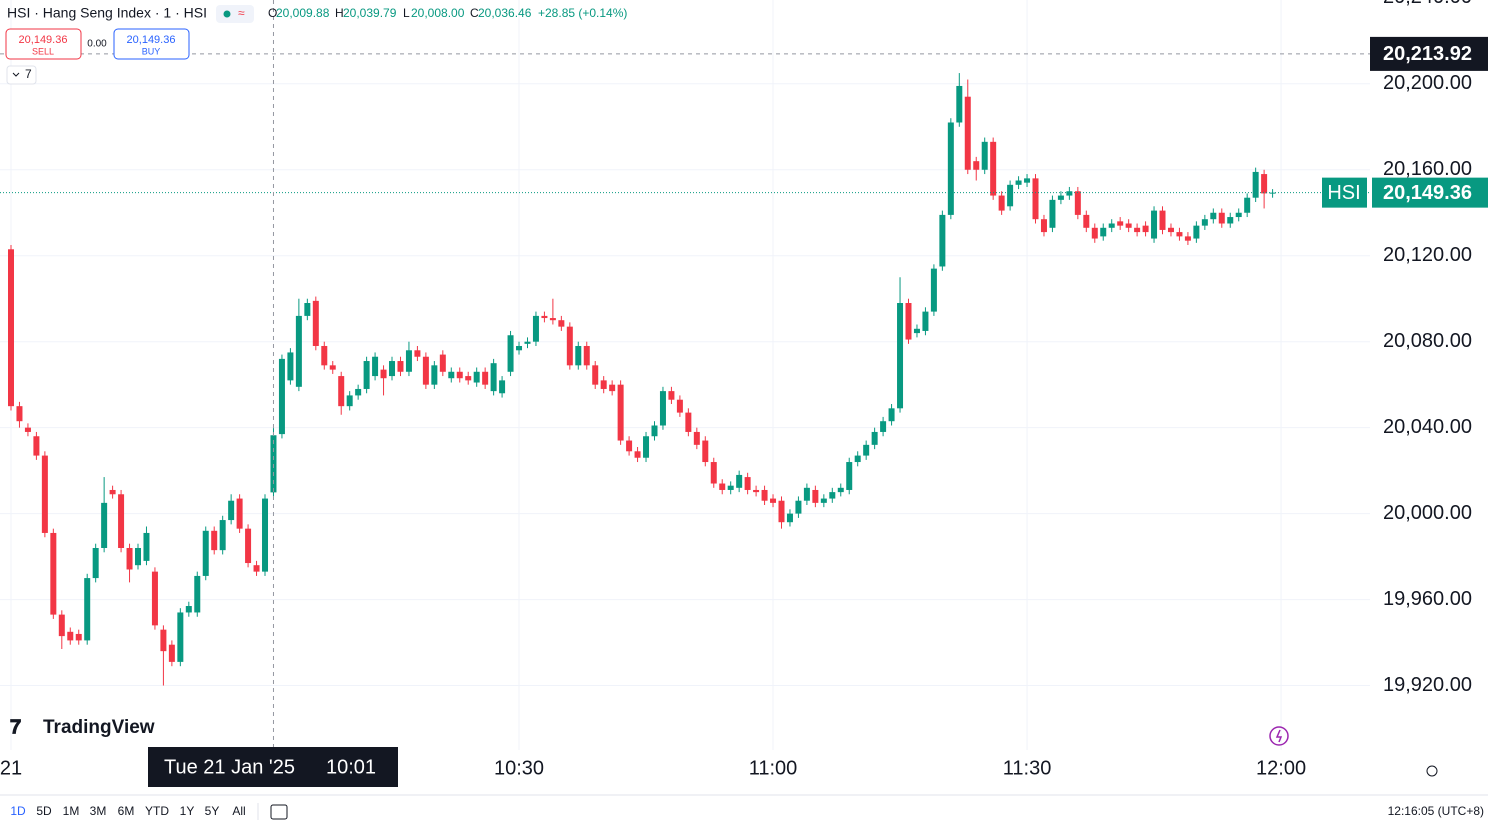 The width and height of the screenshot is (1488, 828). I want to click on range-button: 3M, so click(98, 811).